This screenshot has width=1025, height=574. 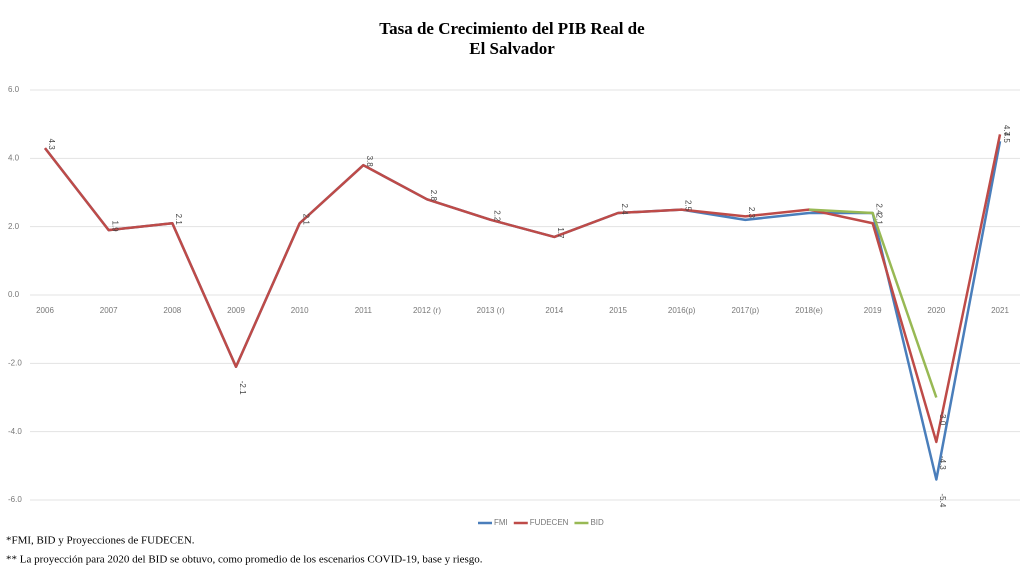 I want to click on x-tick-label: 2014, so click(x=554, y=310).